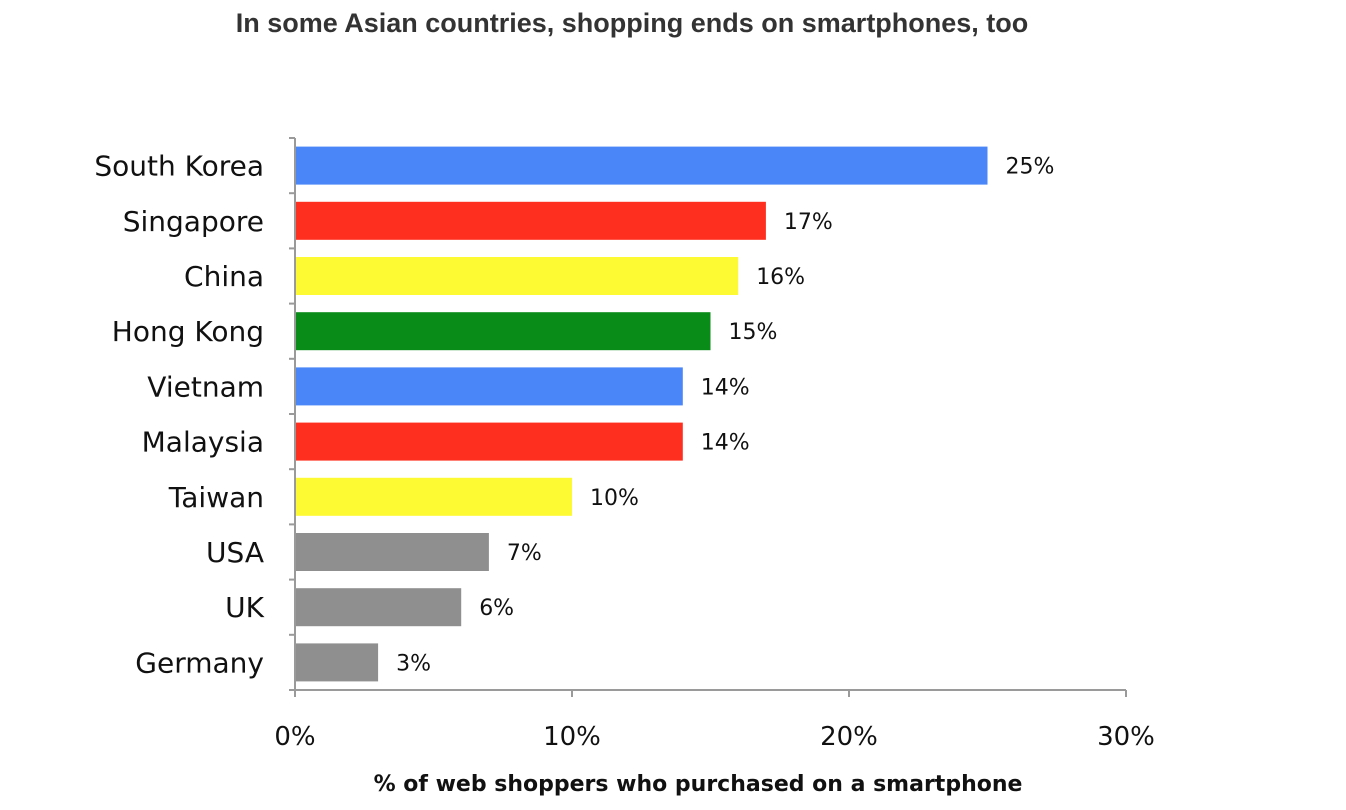  What do you see at coordinates (294, 737) in the screenshot?
I see `x-tick-label: 0%` at bounding box center [294, 737].